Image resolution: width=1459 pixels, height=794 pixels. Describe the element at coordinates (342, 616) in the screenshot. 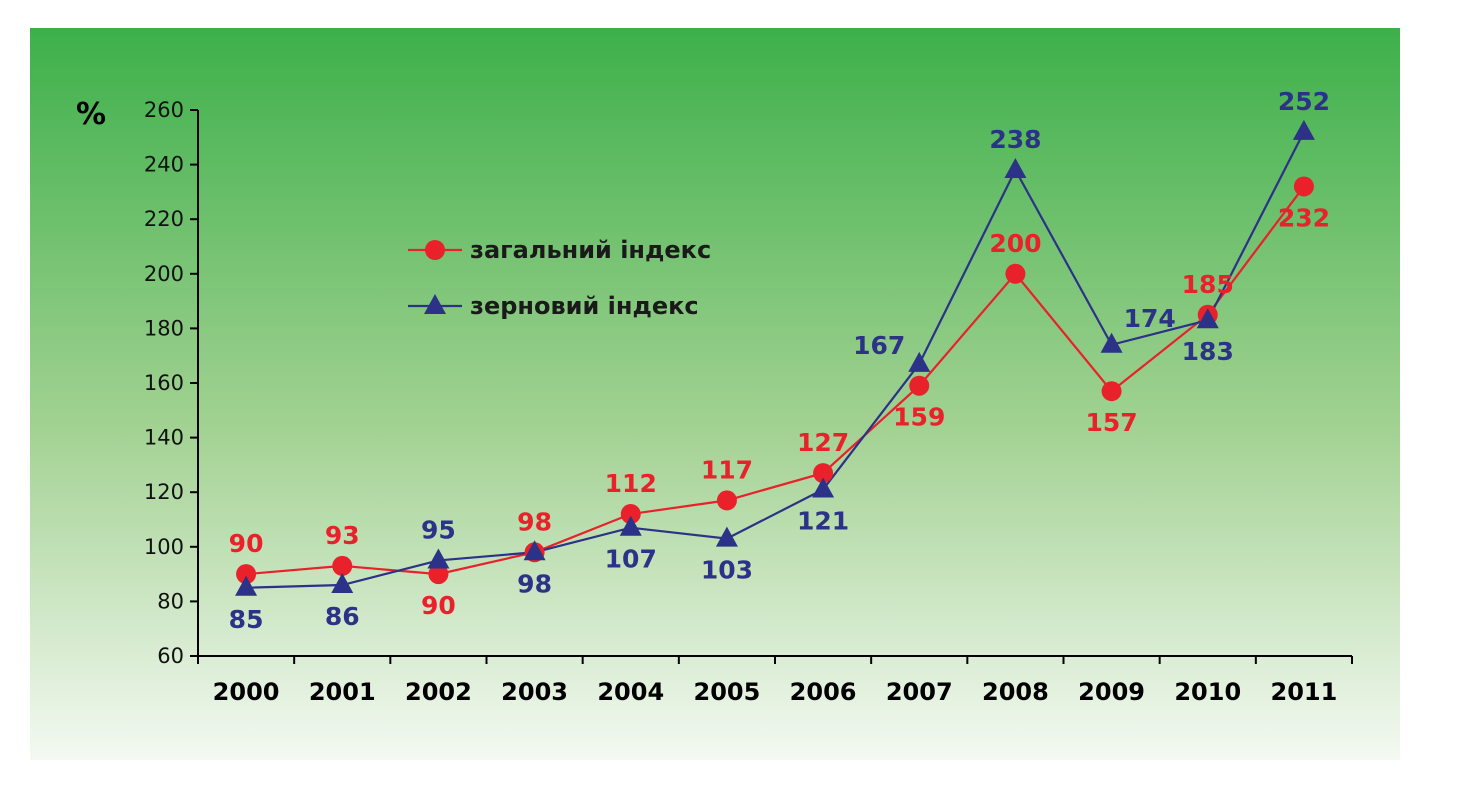

I see `data-label-grain-index: 86` at that location.